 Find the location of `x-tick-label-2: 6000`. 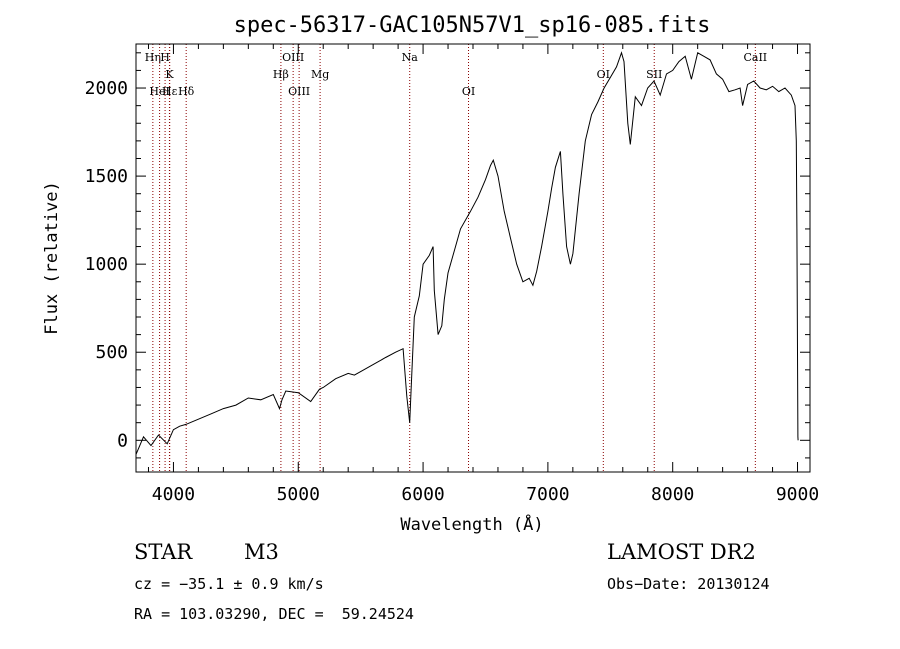

x-tick-label-2: 6000 is located at coordinates (422, 494).